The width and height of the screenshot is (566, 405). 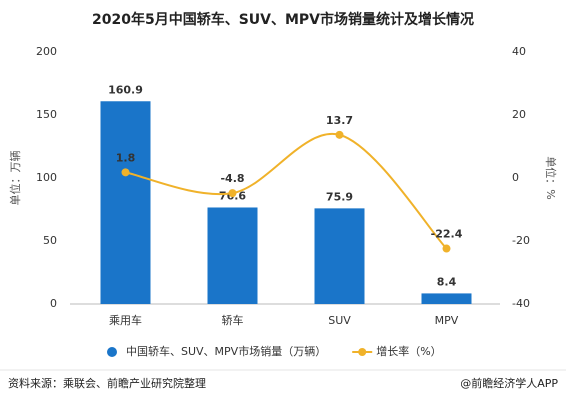 What do you see at coordinates (126, 157) in the screenshot?
I see `line-value-label: 1.8` at bounding box center [126, 157].